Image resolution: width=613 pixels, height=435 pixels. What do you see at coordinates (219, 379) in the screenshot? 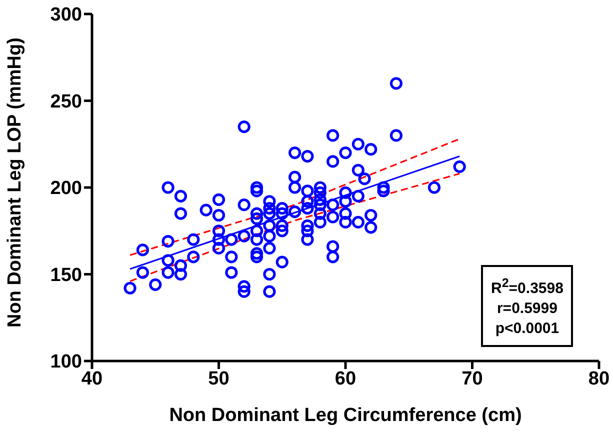
I see `x-tick-label: 50` at bounding box center [219, 379].